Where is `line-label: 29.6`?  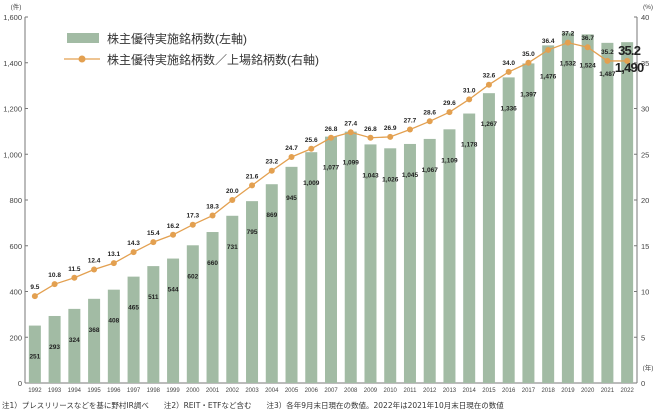 line-label: 29.6 is located at coordinates (449, 103).